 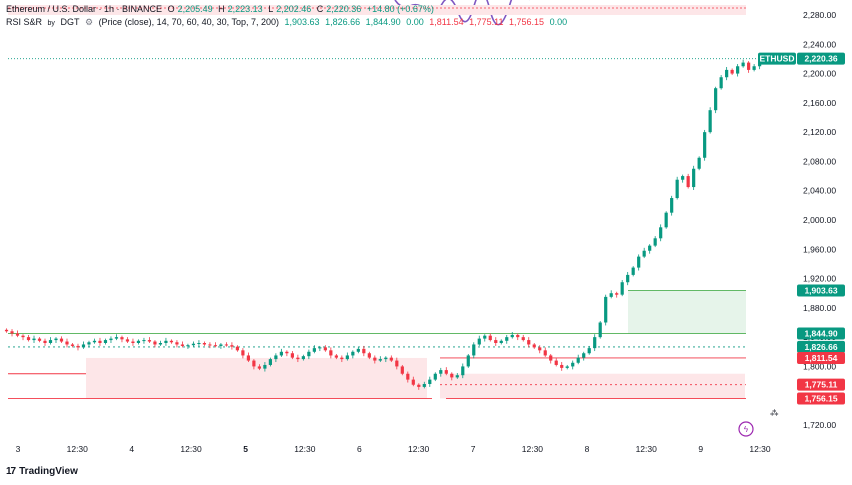 What do you see at coordinates (171, 9) in the screenshot?
I see `open-label: O` at bounding box center [171, 9].